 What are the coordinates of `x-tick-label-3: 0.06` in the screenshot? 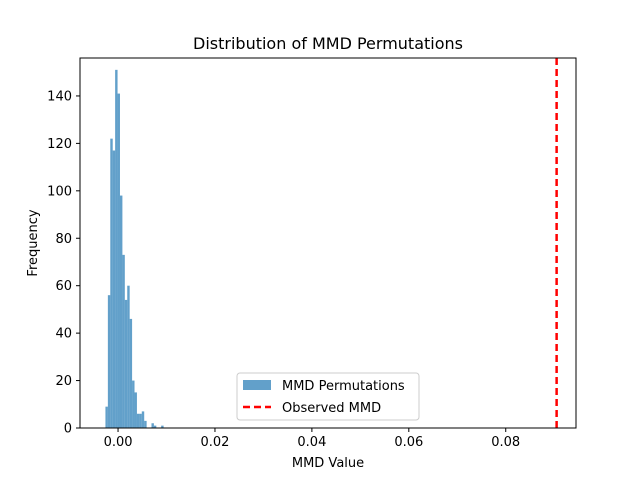 It's located at (408, 442).